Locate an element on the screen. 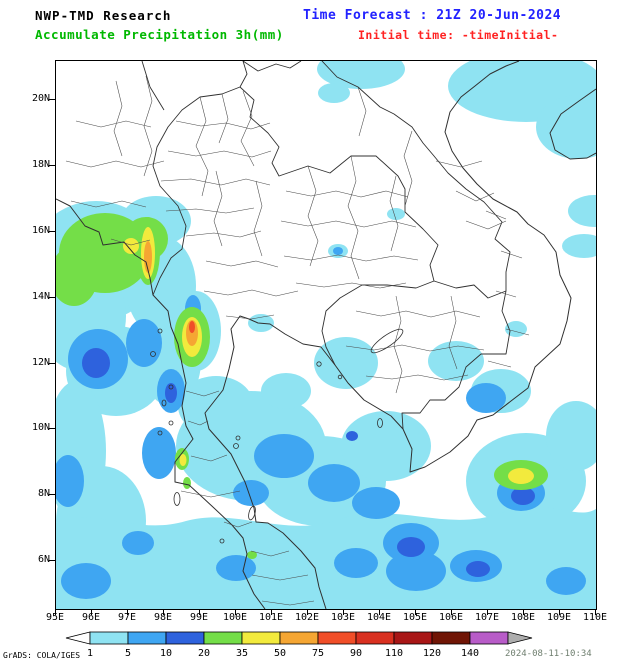 This screenshot has height=660, width=630. lon-label: 95E is located at coordinates (55, 617).